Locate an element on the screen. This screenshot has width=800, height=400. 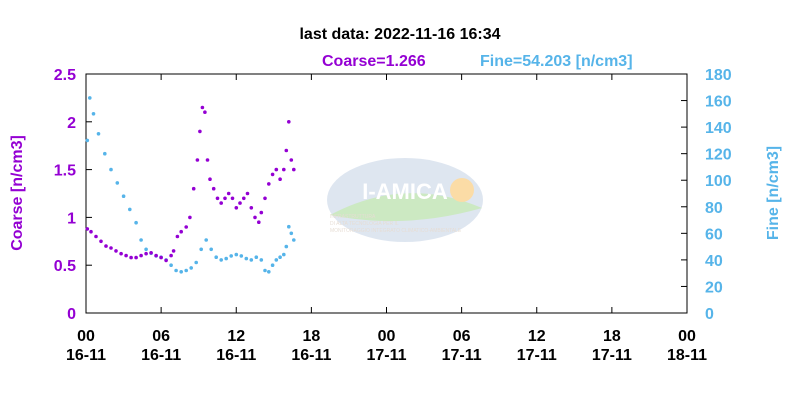
y-left-tick-label: 2.5 is located at coordinates (65, 75).